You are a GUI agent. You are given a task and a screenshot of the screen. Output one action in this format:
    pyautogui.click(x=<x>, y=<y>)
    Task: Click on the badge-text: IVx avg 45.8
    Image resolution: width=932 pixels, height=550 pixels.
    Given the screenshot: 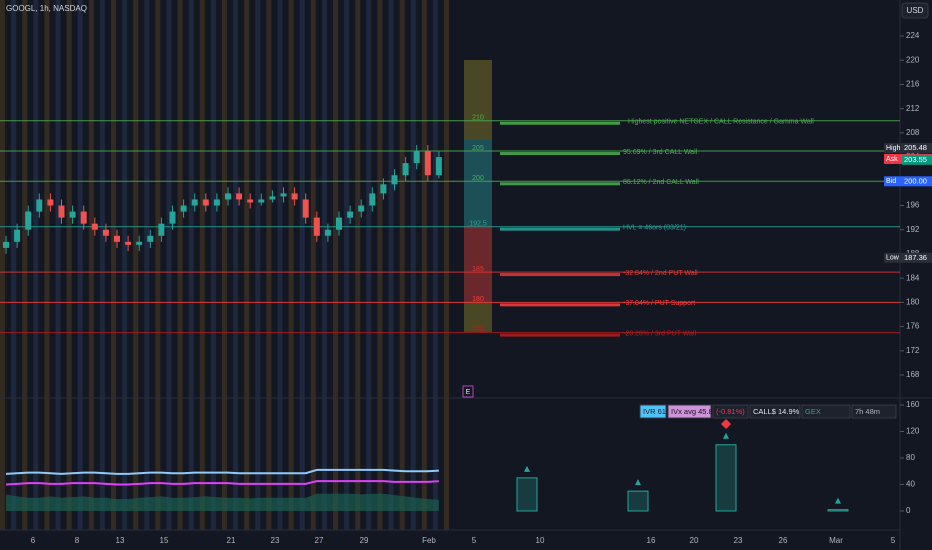 What is the action you would take?
    pyautogui.click(x=692, y=411)
    